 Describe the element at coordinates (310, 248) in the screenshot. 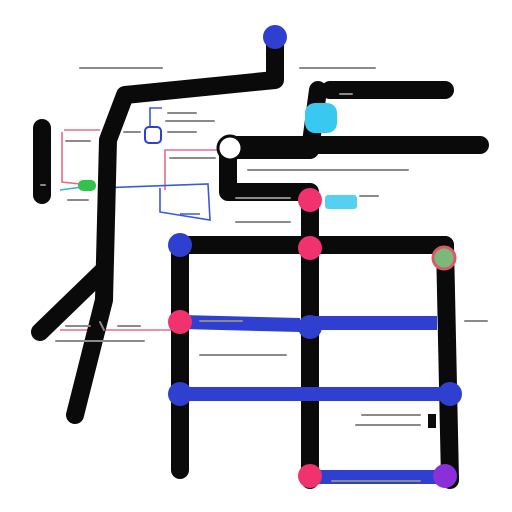

I see `pink-arrow-icon` at that location.